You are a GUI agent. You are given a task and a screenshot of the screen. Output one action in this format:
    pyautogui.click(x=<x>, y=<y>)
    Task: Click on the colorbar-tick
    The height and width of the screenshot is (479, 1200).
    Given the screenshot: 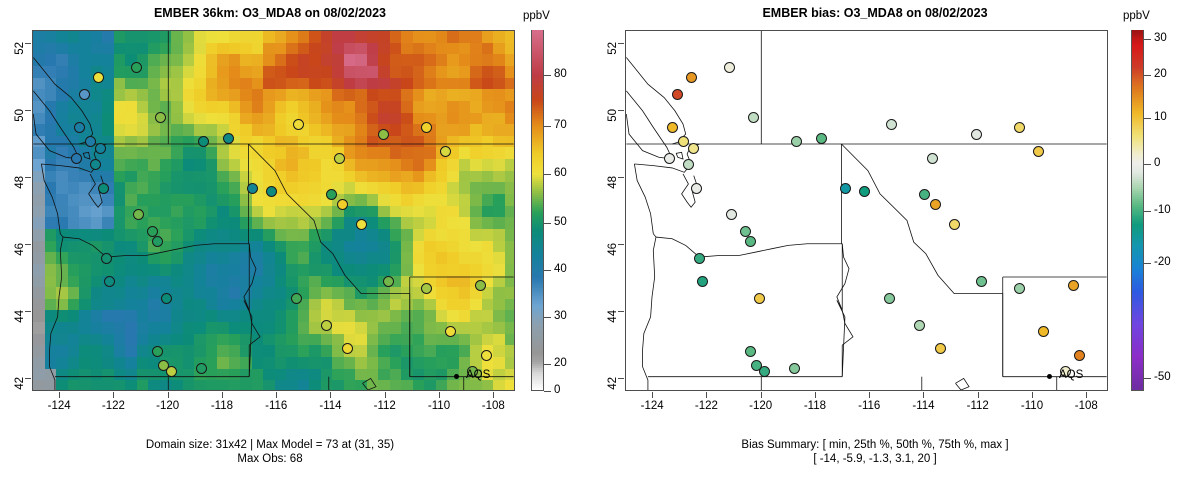 What is the action you would take?
    pyautogui.click(x=1147, y=211)
    